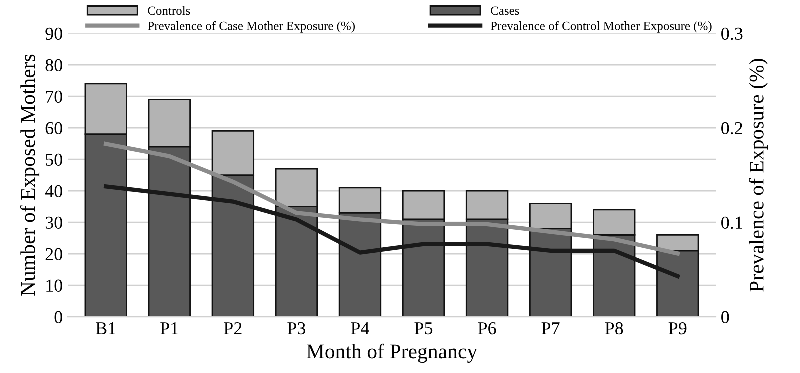 This screenshot has width=800, height=373. What do you see at coordinates (54, 128) in the screenshot?
I see `y-tick-label: 60` at bounding box center [54, 128].